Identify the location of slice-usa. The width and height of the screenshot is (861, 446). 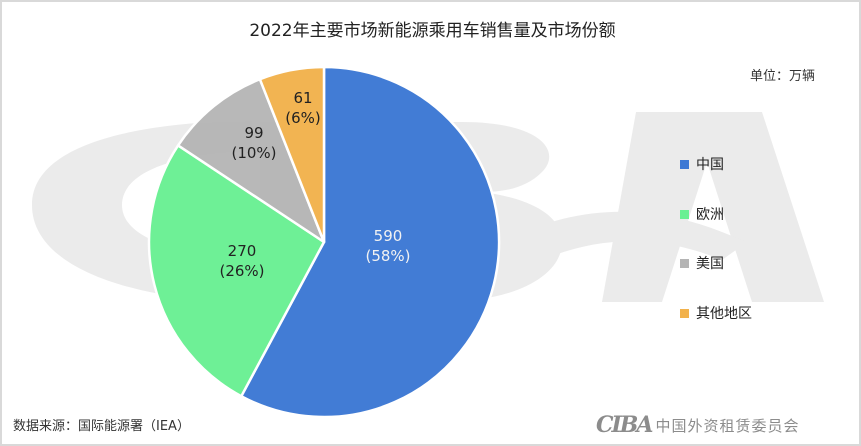
(251, 160).